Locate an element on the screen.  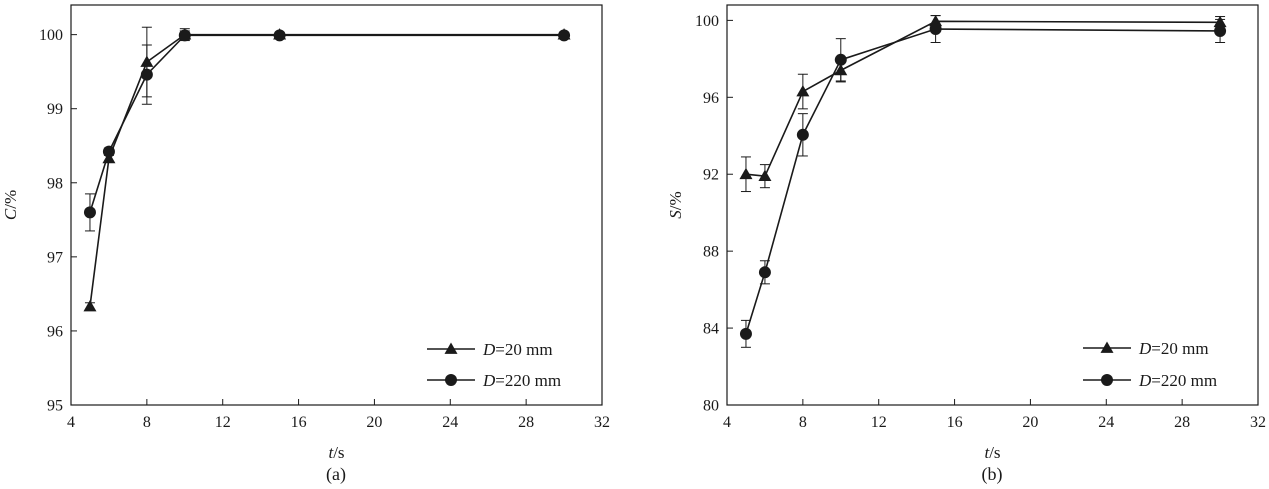
panel-caption: (a) is located at coordinates (336, 474).